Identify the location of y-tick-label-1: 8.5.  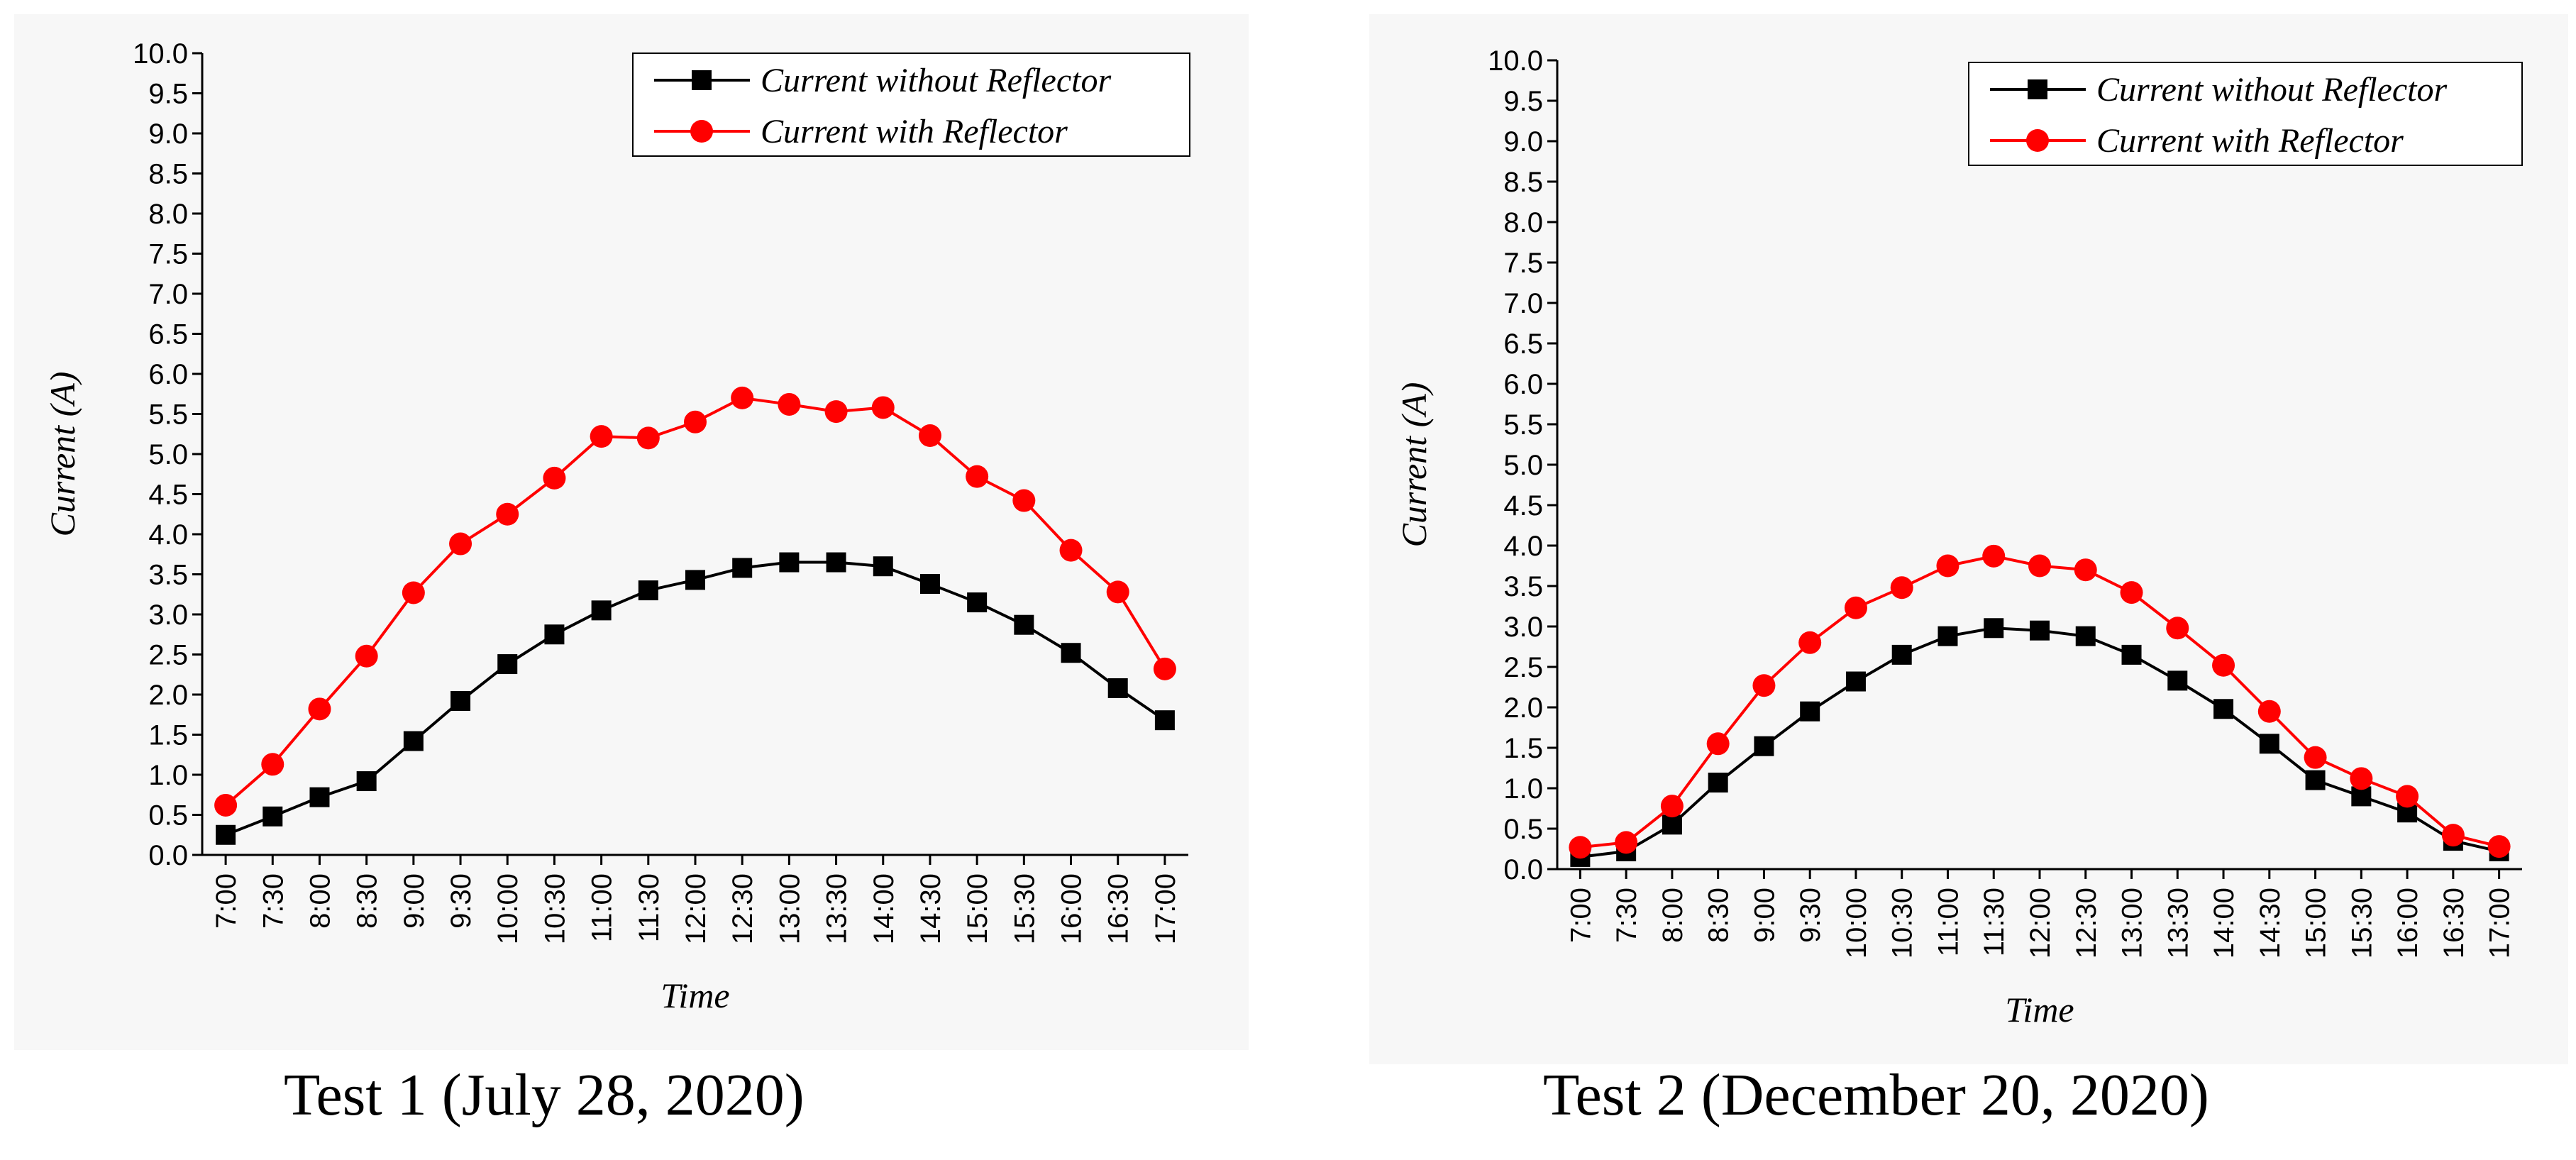
(168, 174).